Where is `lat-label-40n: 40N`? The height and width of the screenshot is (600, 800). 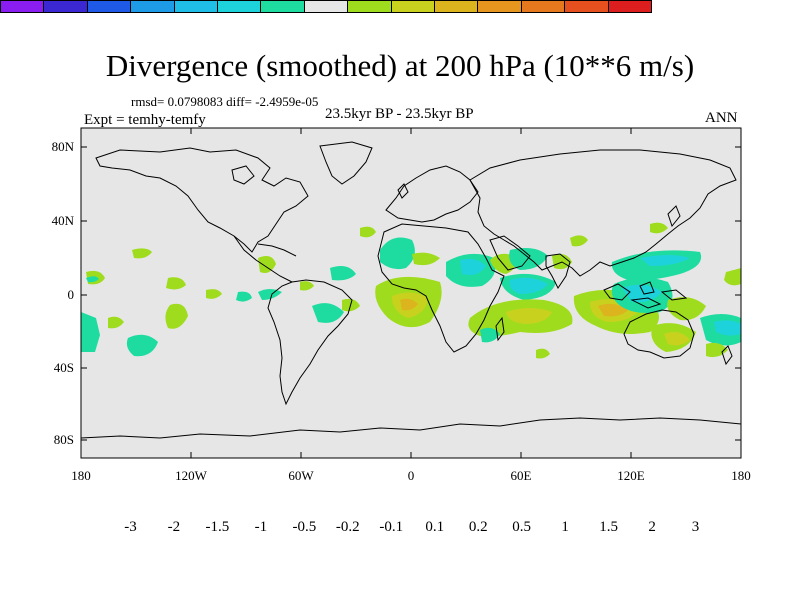
lat-label-40n: 40N is located at coordinates (62, 220).